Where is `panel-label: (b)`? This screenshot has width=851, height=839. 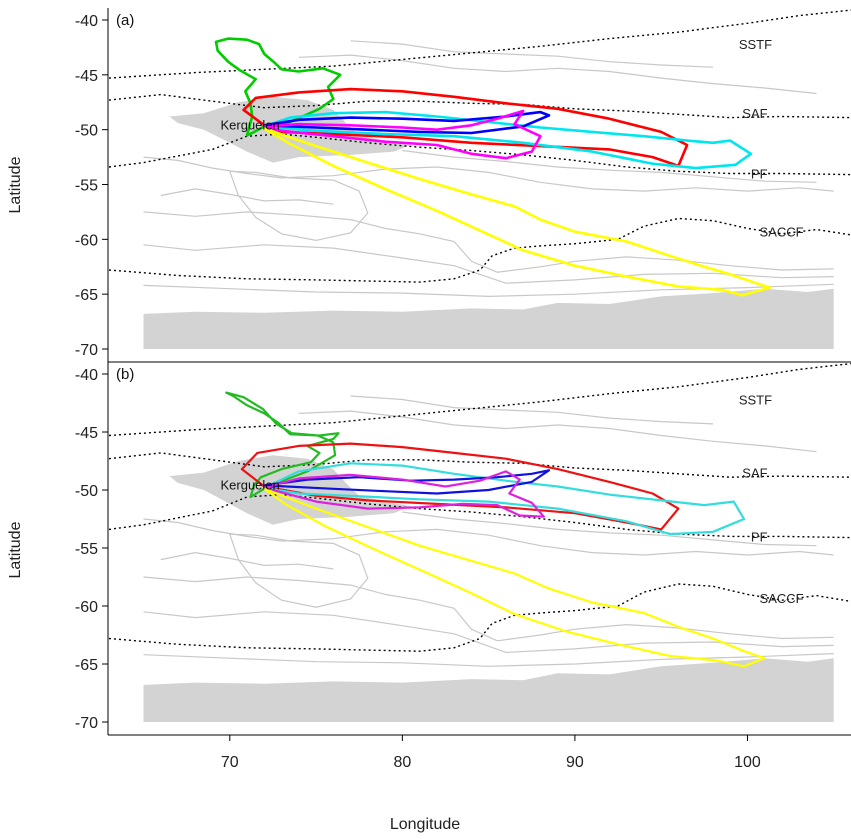
panel-label: (b) is located at coordinates (125, 374).